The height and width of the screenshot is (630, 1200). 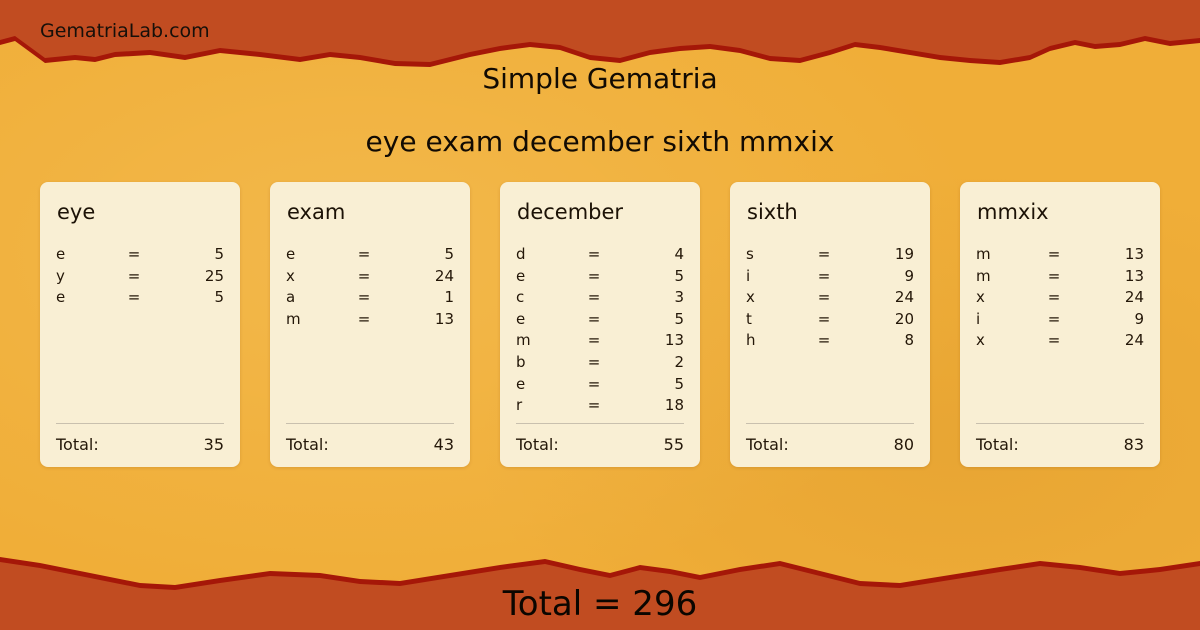 What do you see at coordinates (830, 438) in the screenshot?
I see `card-total-row: Total: 80` at bounding box center [830, 438].